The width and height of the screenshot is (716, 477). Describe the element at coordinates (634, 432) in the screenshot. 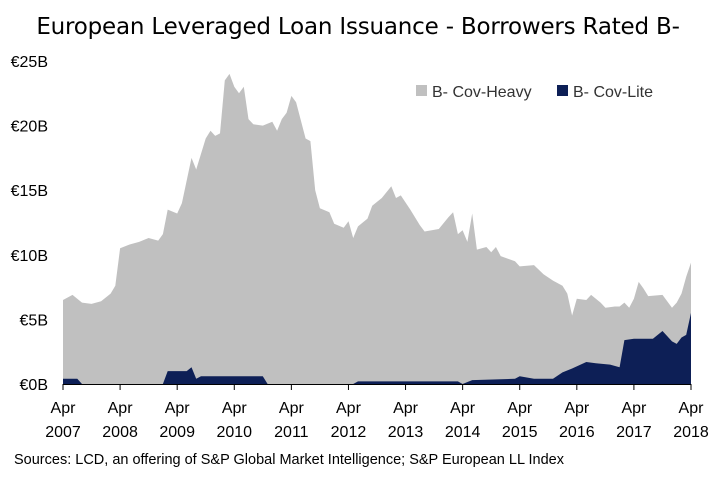

I see `x-tick-year: 2017` at that location.